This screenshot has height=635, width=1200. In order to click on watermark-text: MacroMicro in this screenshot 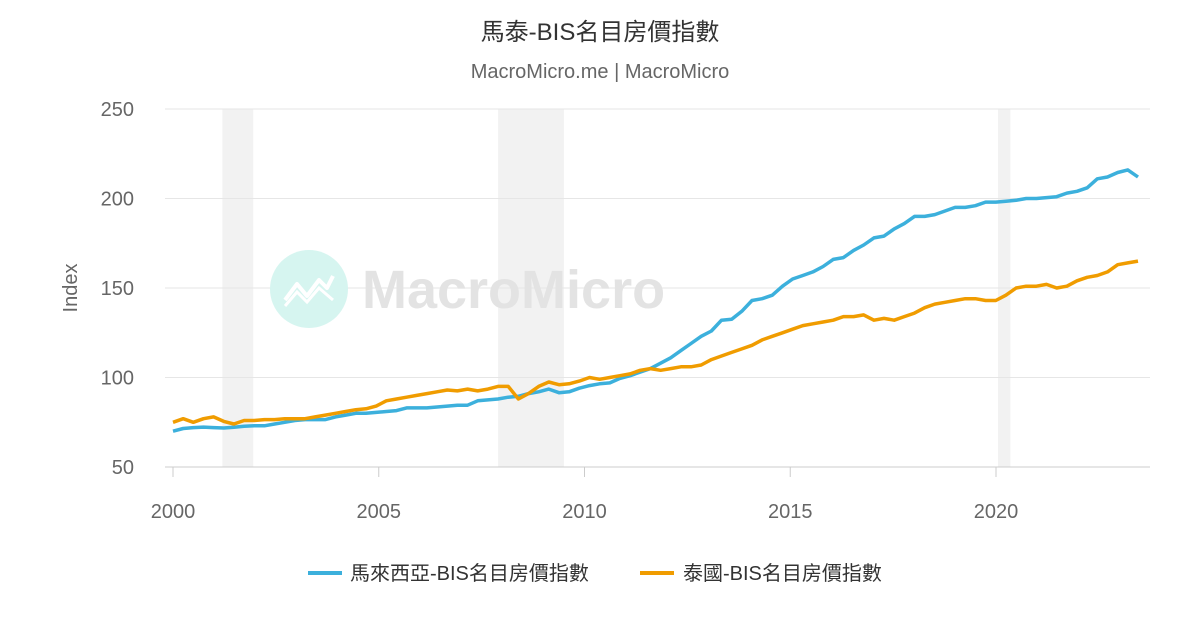, I will do `click(513, 290)`.